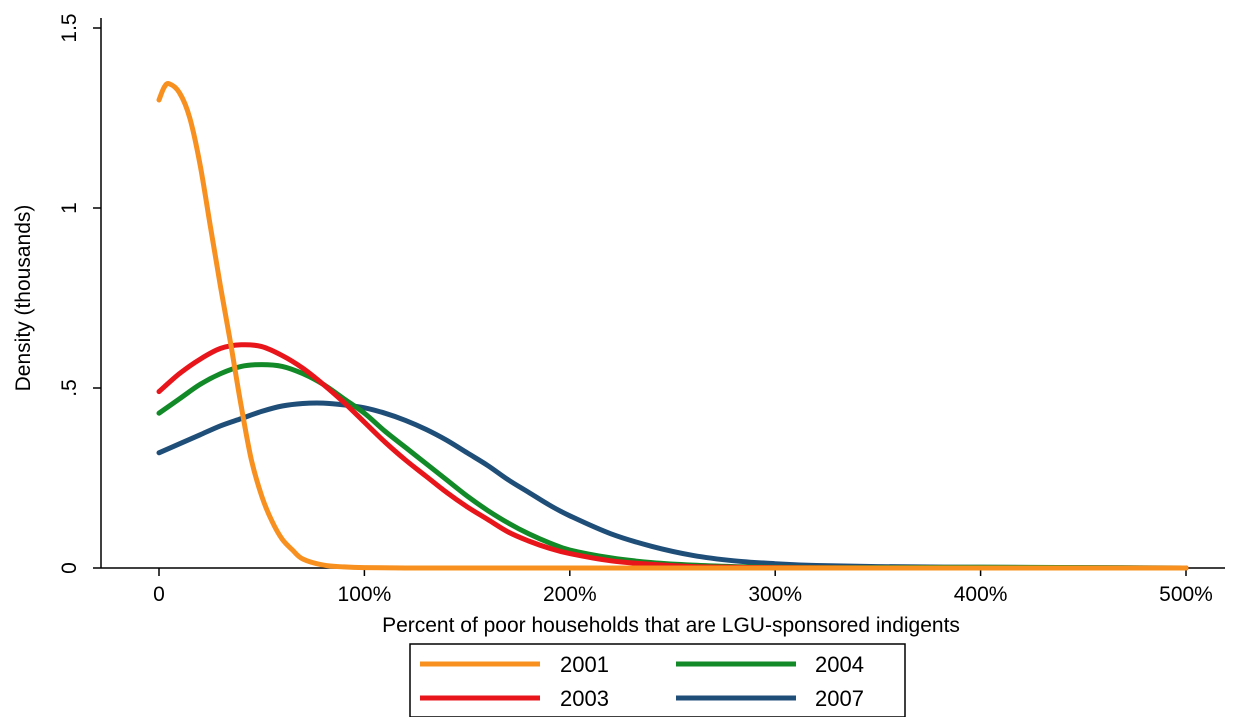 This screenshot has height=717, width=1239. Describe the element at coordinates (775, 594) in the screenshot. I see `x-tick-label: 300%` at that location.